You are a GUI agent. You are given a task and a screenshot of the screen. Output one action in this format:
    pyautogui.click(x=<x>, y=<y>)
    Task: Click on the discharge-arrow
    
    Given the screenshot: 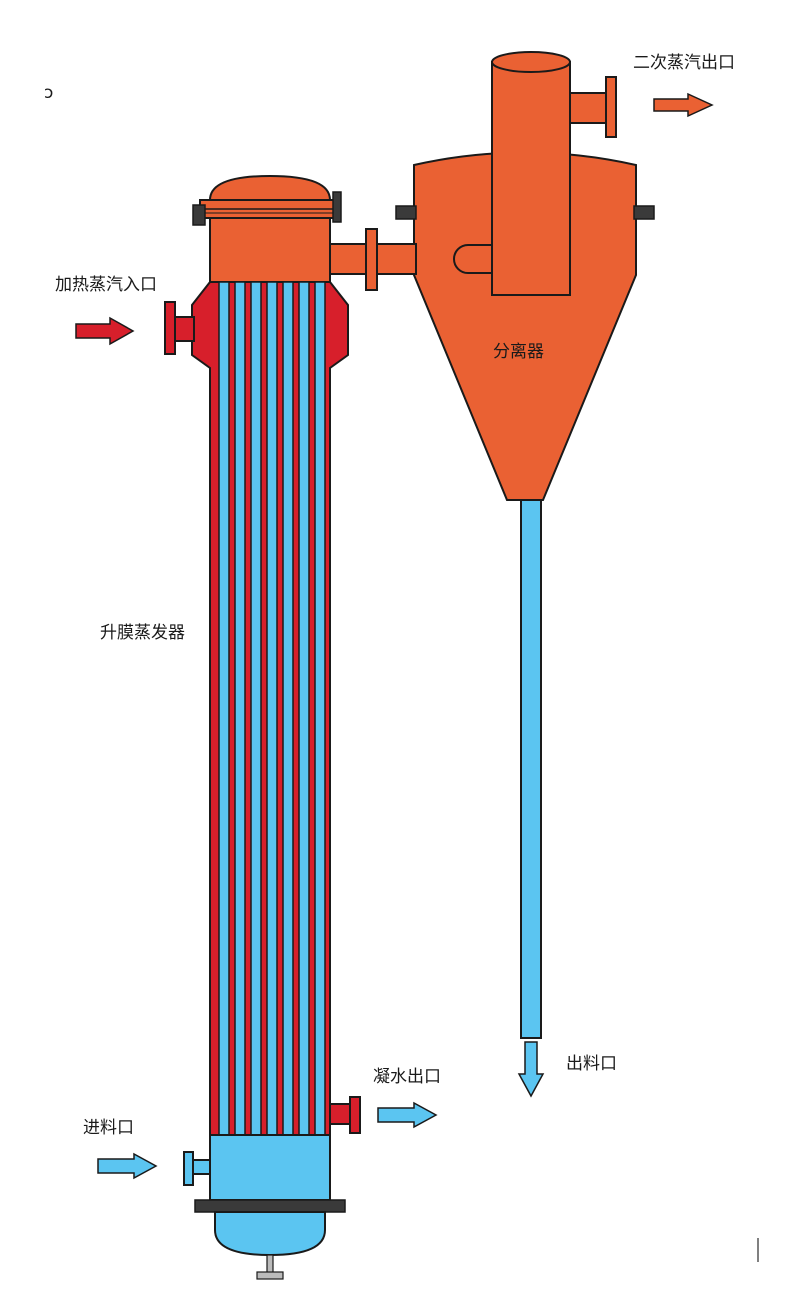 What is the action you would take?
    pyautogui.click(x=531, y=1069)
    